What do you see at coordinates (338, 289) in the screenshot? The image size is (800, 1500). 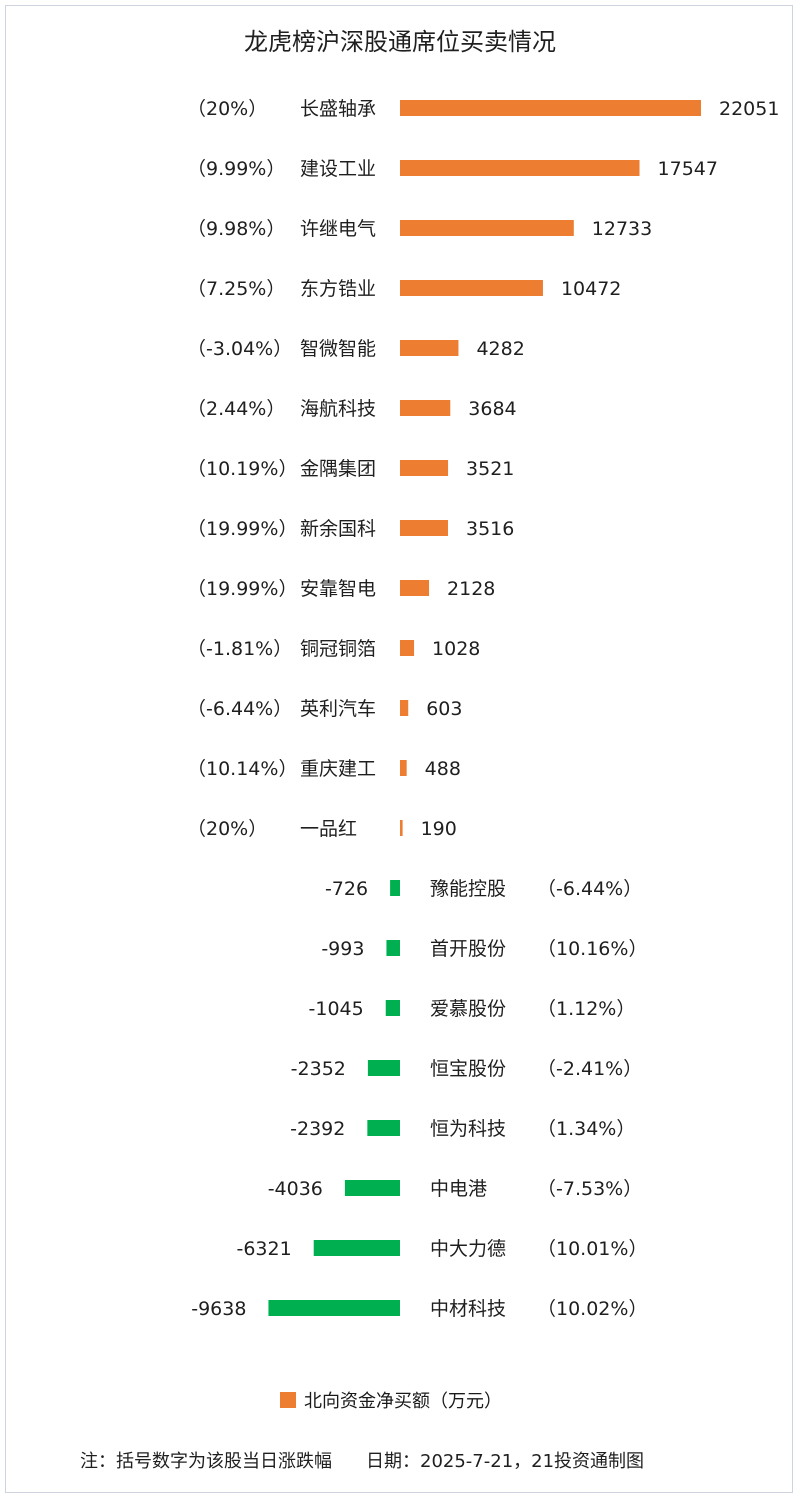 I see `stock-label: 东方锆业` at bounding box center [338, 289].